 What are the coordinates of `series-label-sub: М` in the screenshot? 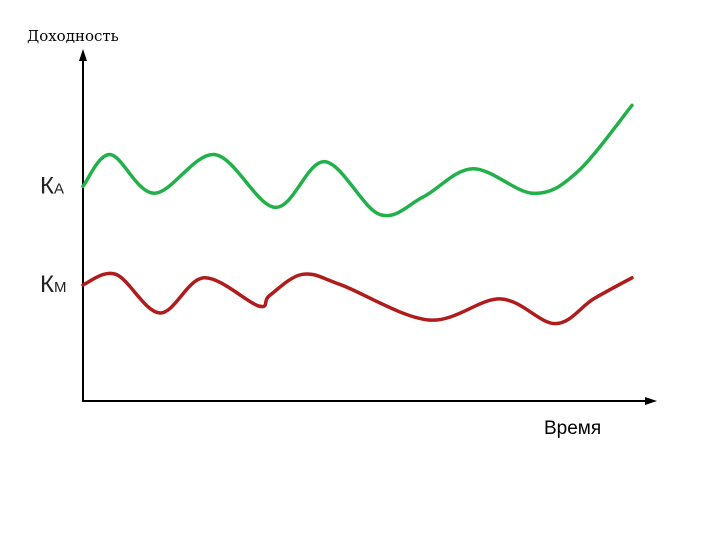 It's located at (60, 287).